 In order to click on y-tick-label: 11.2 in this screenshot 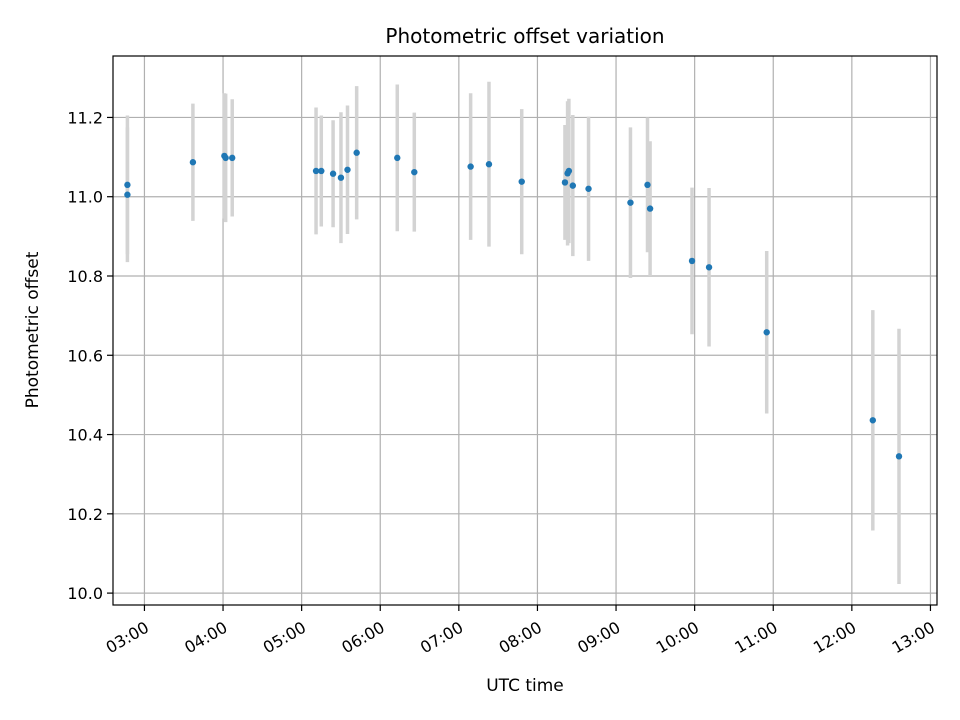, I will do `click(85, 117)`.